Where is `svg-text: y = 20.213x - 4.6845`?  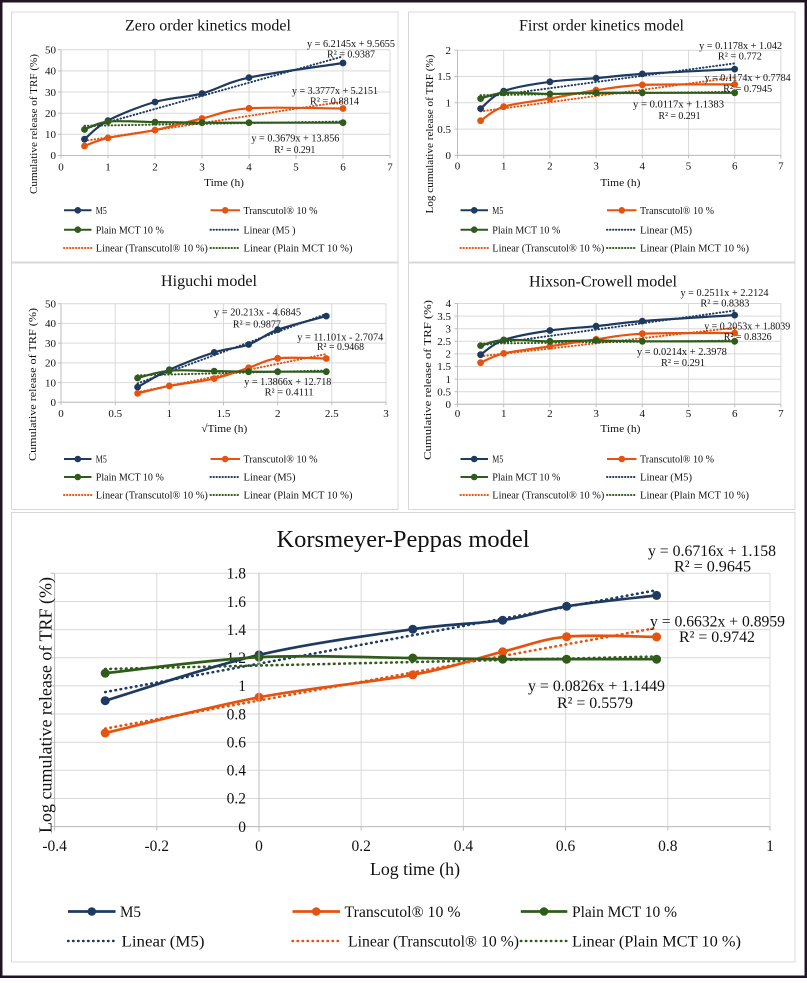 svg-text: y = 20.213x - 4.6845 is located at coordinates (257, 313).